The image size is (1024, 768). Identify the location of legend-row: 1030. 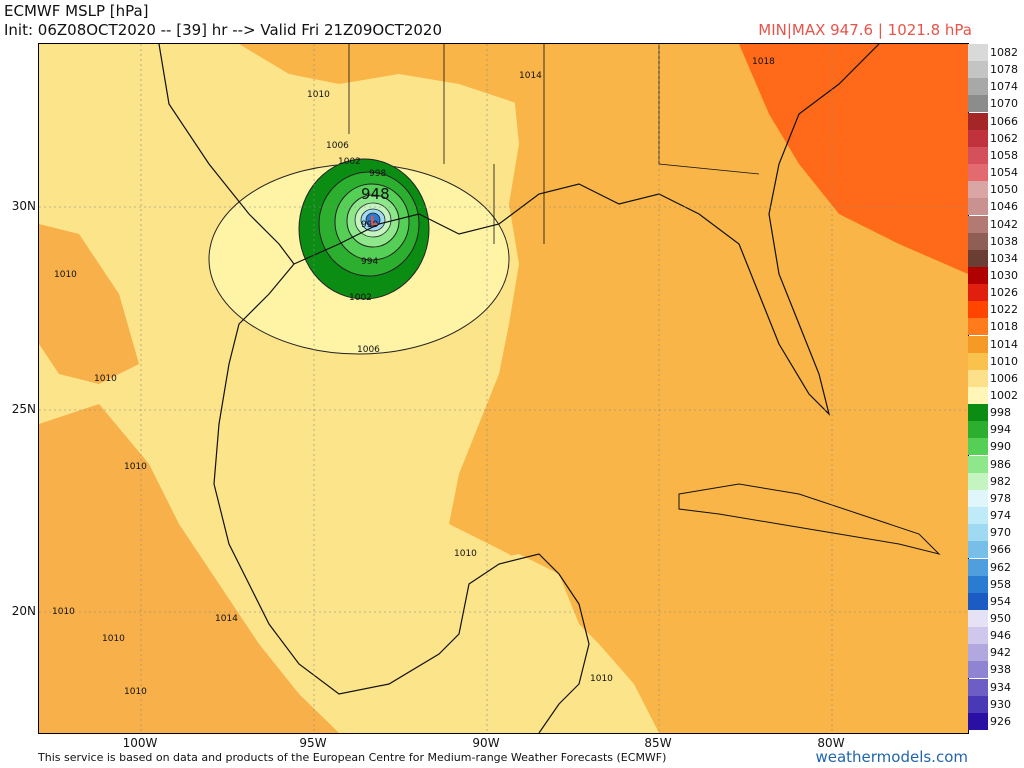
(996, 275).